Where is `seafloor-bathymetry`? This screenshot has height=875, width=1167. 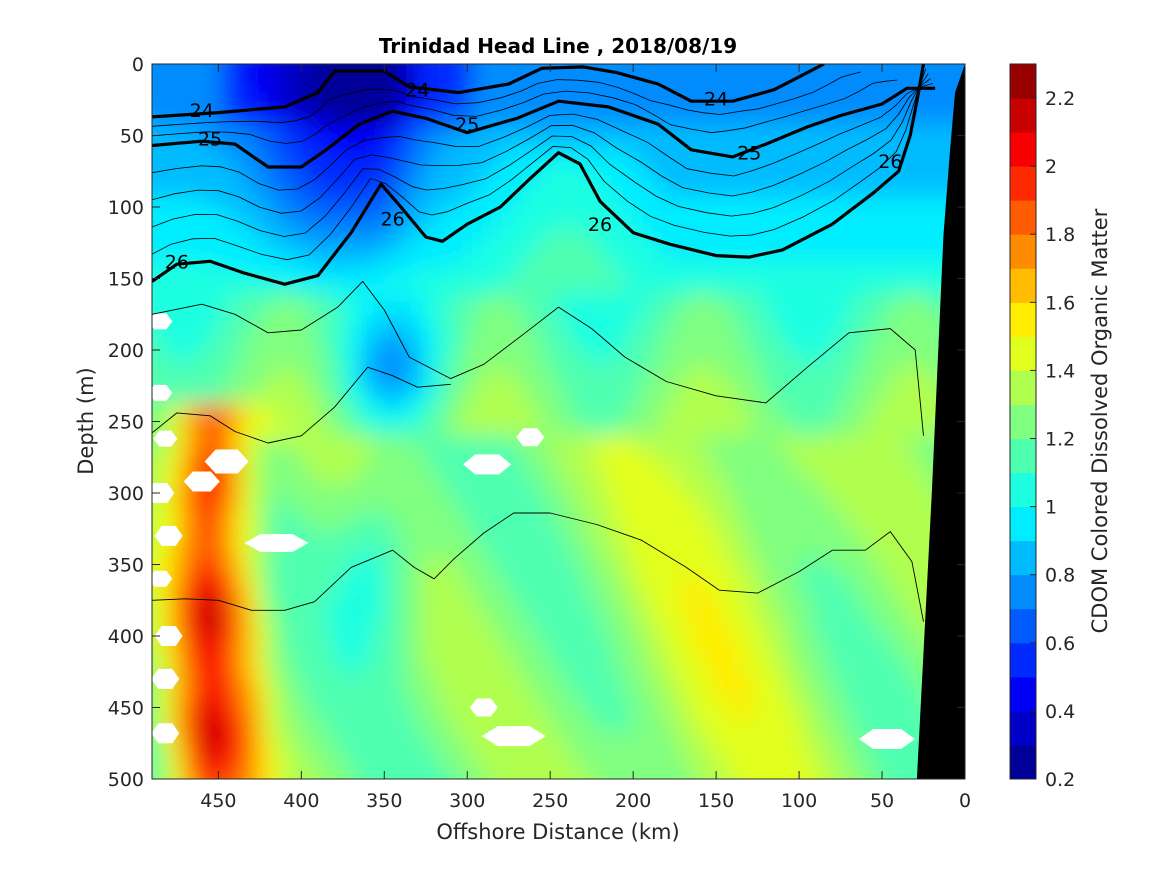
seafloor-bathymetry is located at coordinates (940, 421).